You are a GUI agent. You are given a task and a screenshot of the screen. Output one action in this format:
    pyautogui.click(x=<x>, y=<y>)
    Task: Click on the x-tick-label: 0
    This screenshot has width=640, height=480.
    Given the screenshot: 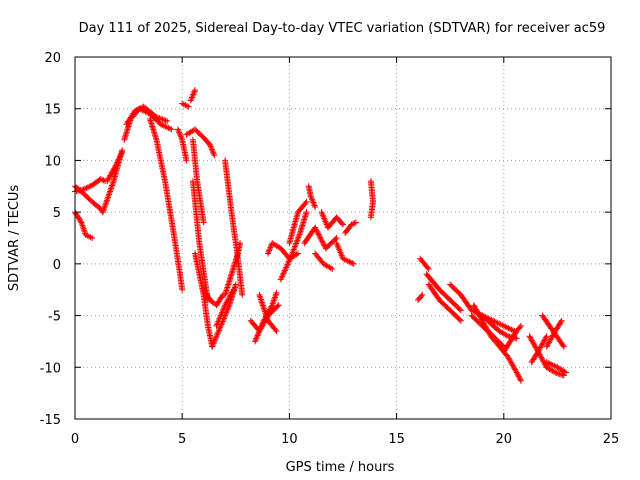 What is the action you would take?
    pyautogui.click(x=75, y=439)
    